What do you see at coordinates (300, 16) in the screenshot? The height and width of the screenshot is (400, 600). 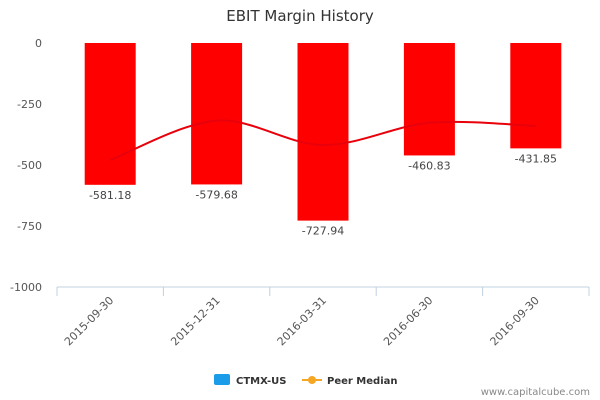 I see `chart-title: EBIT Margin History` at bounding box center [300, 16].